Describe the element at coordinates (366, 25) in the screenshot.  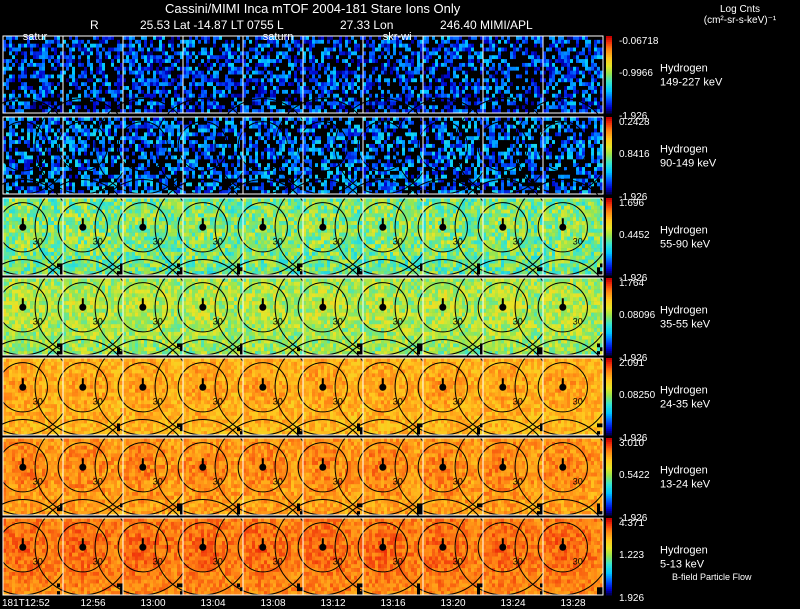
I see `lon-readout: 27.33 Lon` at that location.